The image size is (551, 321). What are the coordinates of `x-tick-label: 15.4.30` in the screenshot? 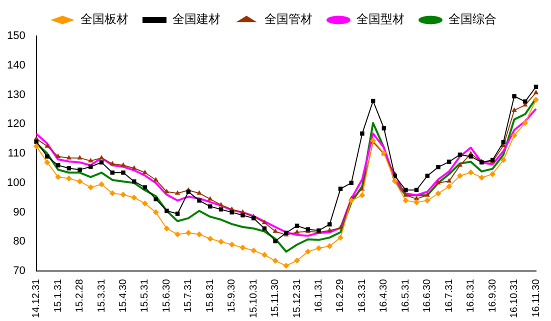 It's located at (123, 295).